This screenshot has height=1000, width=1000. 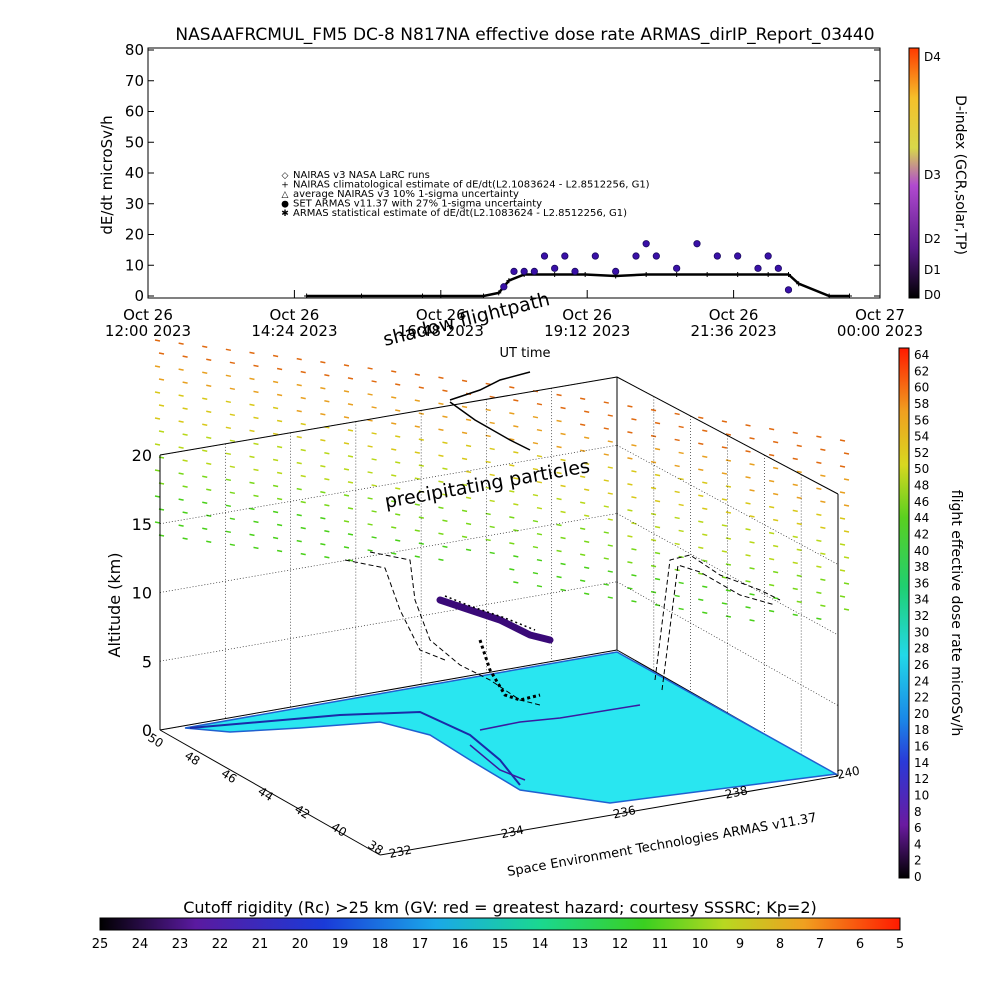 What do you see at coordinates (140, 944) in the screenshot?
I see `rc-tick-label: 24` at bounding box center [140, 944].